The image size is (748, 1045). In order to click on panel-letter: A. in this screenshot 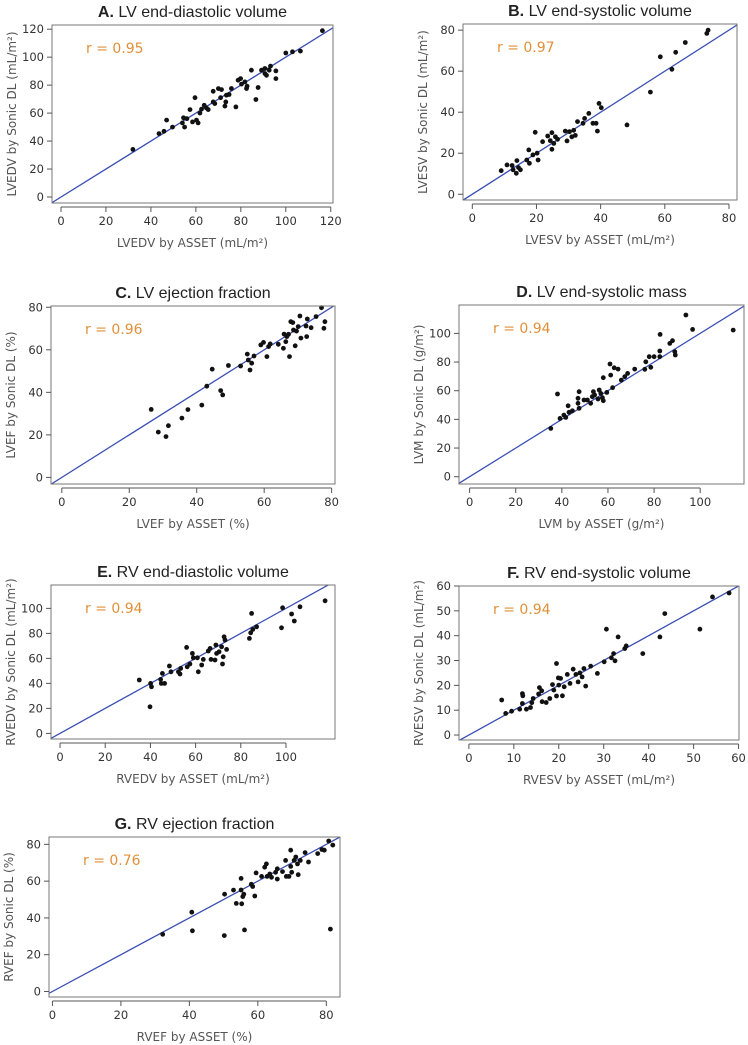, I will do `click(106, 12)`.